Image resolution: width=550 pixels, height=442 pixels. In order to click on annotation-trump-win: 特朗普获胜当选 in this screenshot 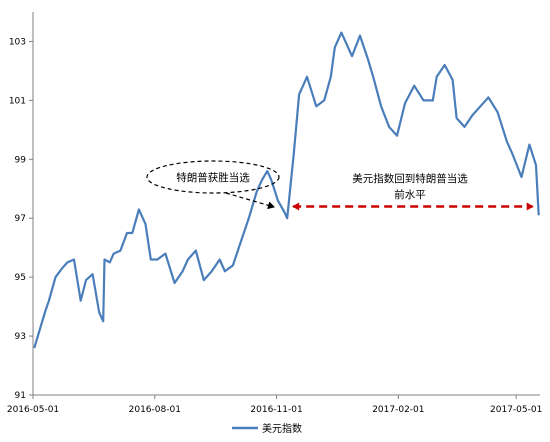, I will do `click(213, 185)`.